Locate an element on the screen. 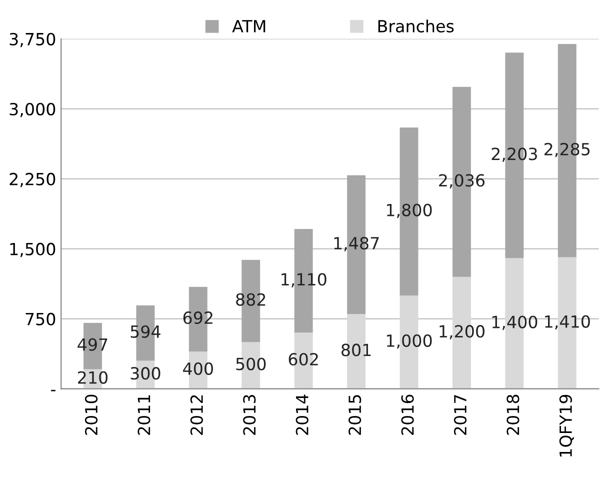 The height and width of the screenshot is (486, 611). x-tick-label: 2018 is located at coordinates (513, 414).